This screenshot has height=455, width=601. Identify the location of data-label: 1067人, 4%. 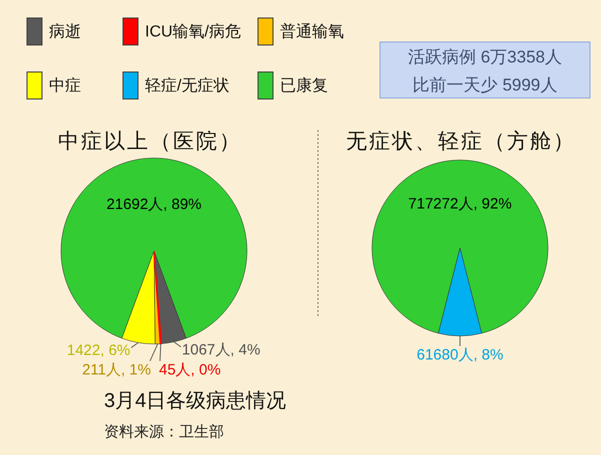
(221, 349).